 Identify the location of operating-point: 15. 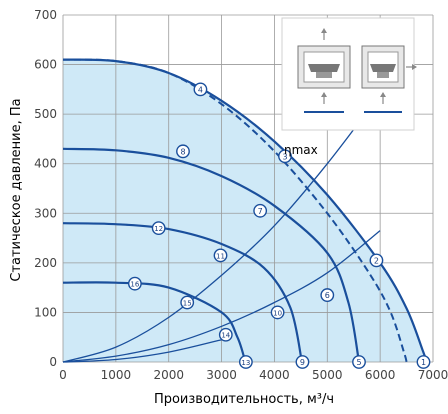
(187, 302).